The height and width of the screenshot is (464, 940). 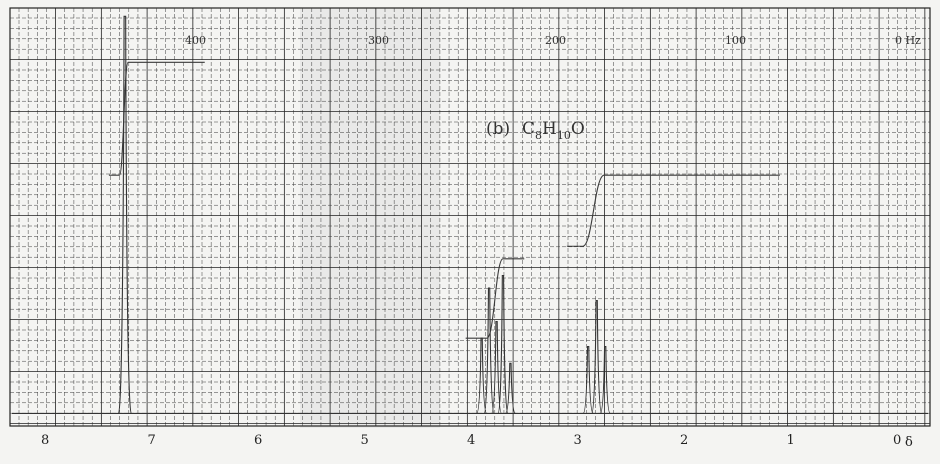 I want to click on bottom-tick-label: 4, so click(x=471, y=440).